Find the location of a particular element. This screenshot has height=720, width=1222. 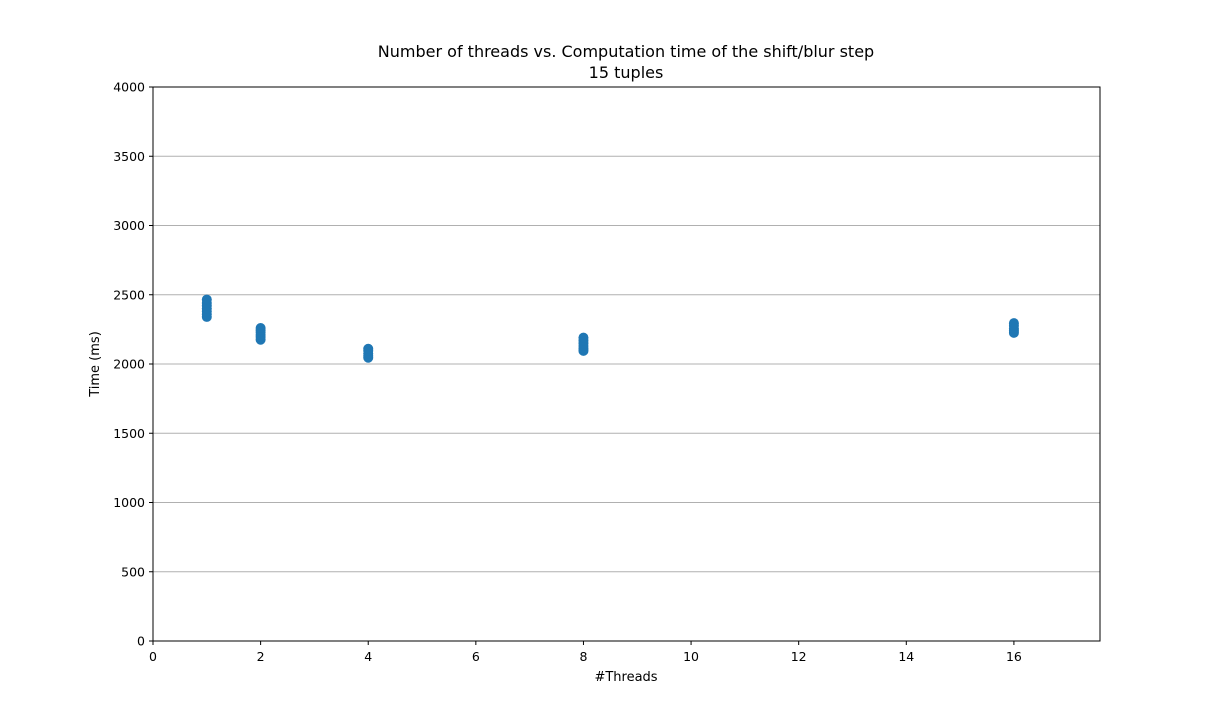

x-tick-label: 2 is located at coordinates (261, 656).